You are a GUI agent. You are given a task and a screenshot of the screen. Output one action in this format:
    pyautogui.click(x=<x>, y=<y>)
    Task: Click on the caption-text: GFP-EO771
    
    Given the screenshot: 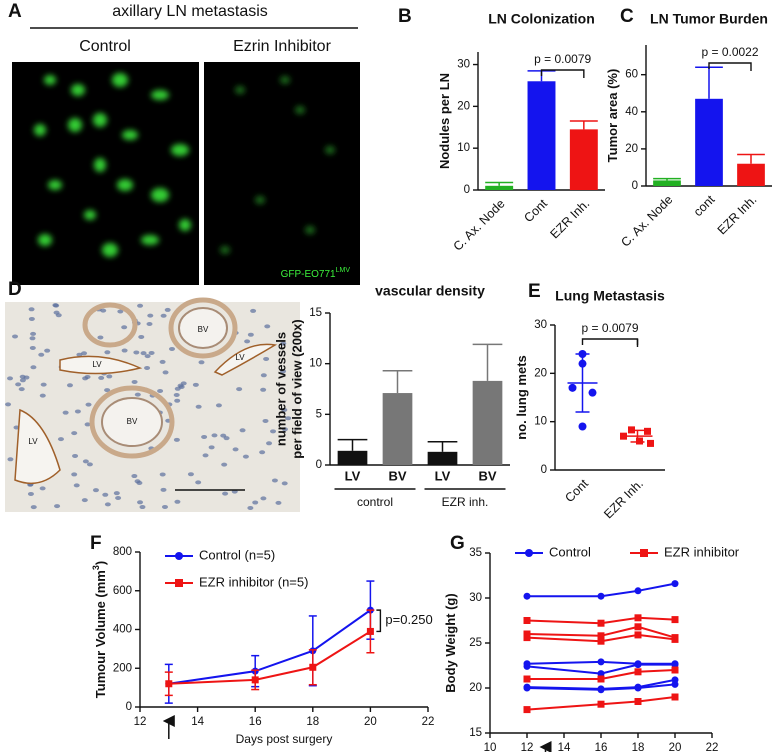 What is the action you would take?
    pyautogui.click(x=308, y=274)
    